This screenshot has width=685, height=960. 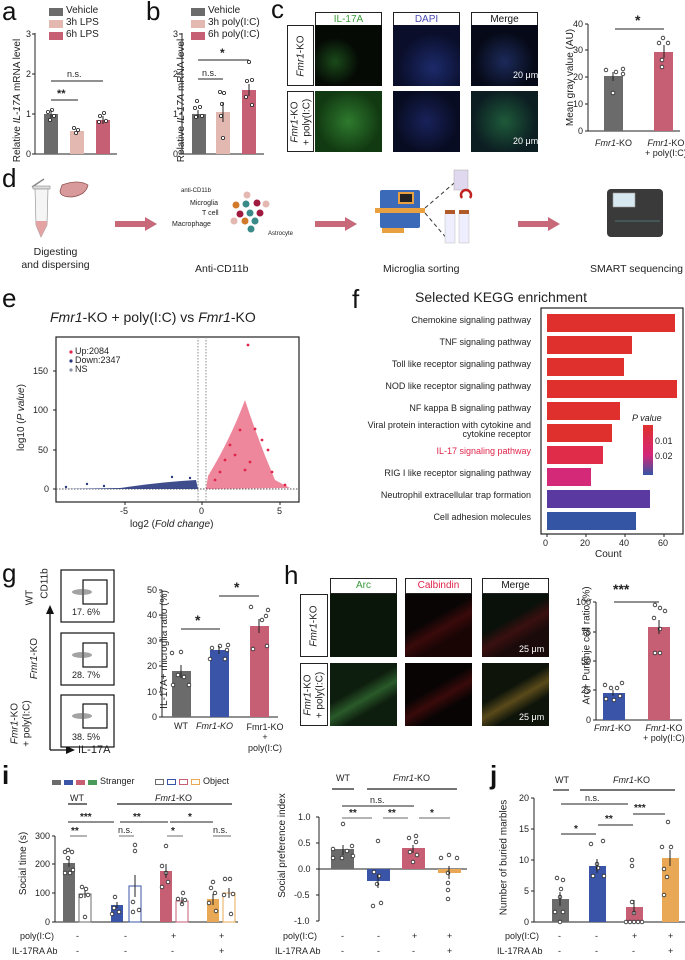 What do you see at coordinates (471, 320) in the screenshot?
I see `kegg-label: Chemokine signaling pathway` at bounding box center [471, 320].